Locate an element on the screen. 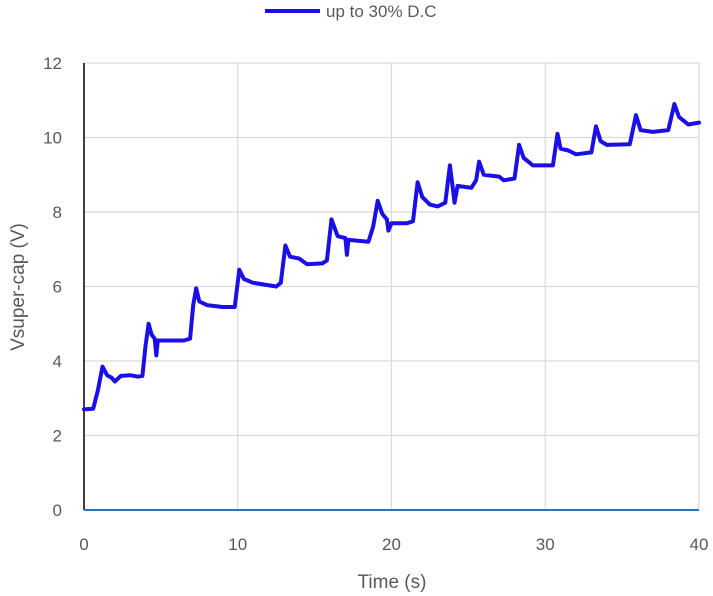 The width and height of the screenshot is (713, 596). y-tick-label: 0 is located at coordinates (57, 510).